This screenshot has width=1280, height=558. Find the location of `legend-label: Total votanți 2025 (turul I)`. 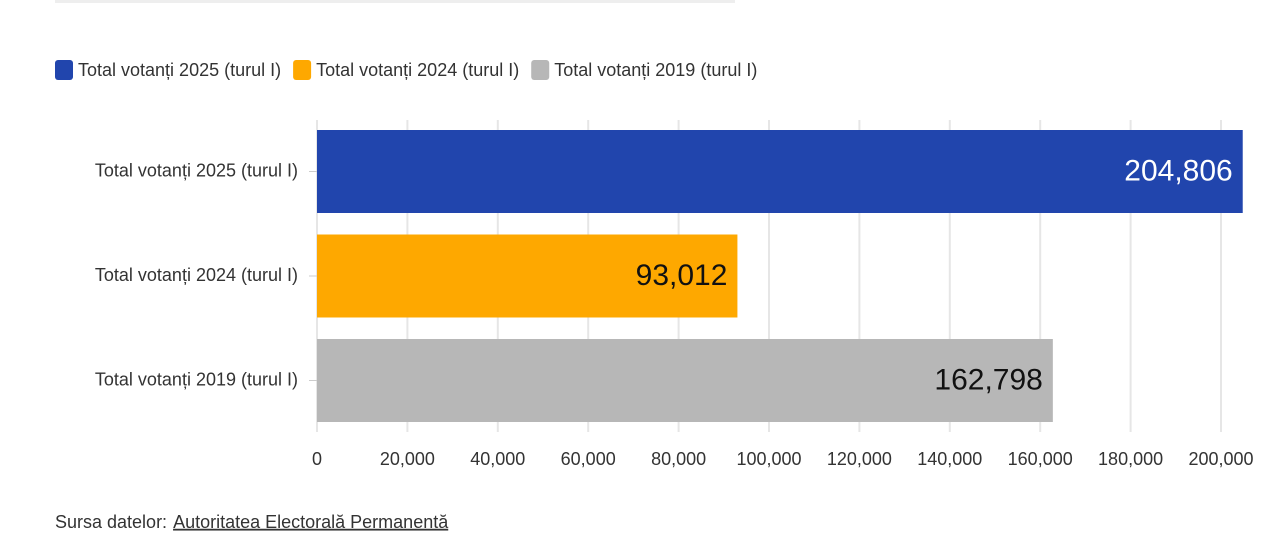

legend-label: Total votanți 2025 (turul I) is located at coordinates (179, 70).